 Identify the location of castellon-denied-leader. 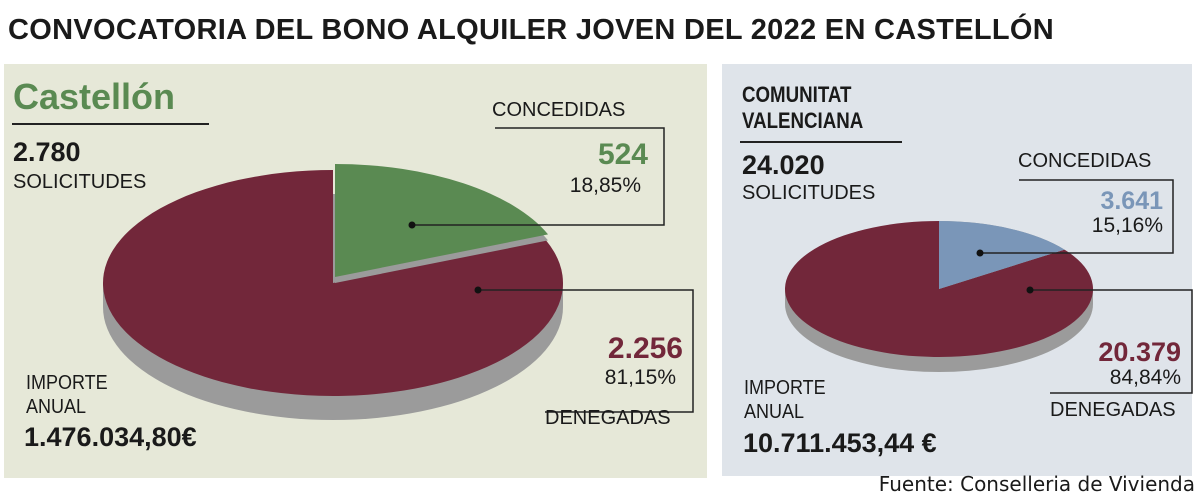
(586, 351).